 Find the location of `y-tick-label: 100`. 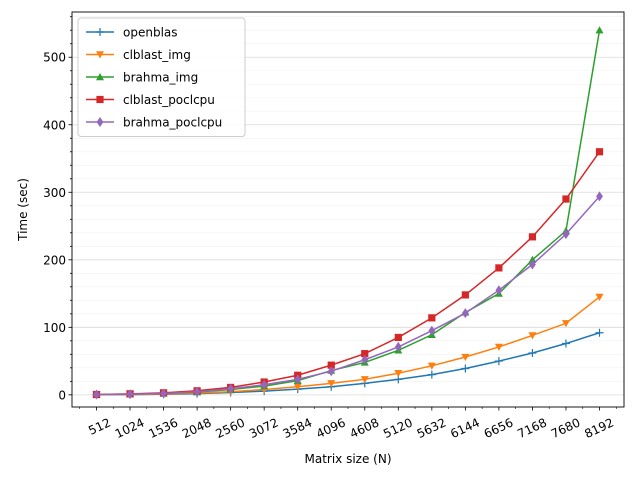

y-tick-label: 100 is located at coordinates (54, 328).